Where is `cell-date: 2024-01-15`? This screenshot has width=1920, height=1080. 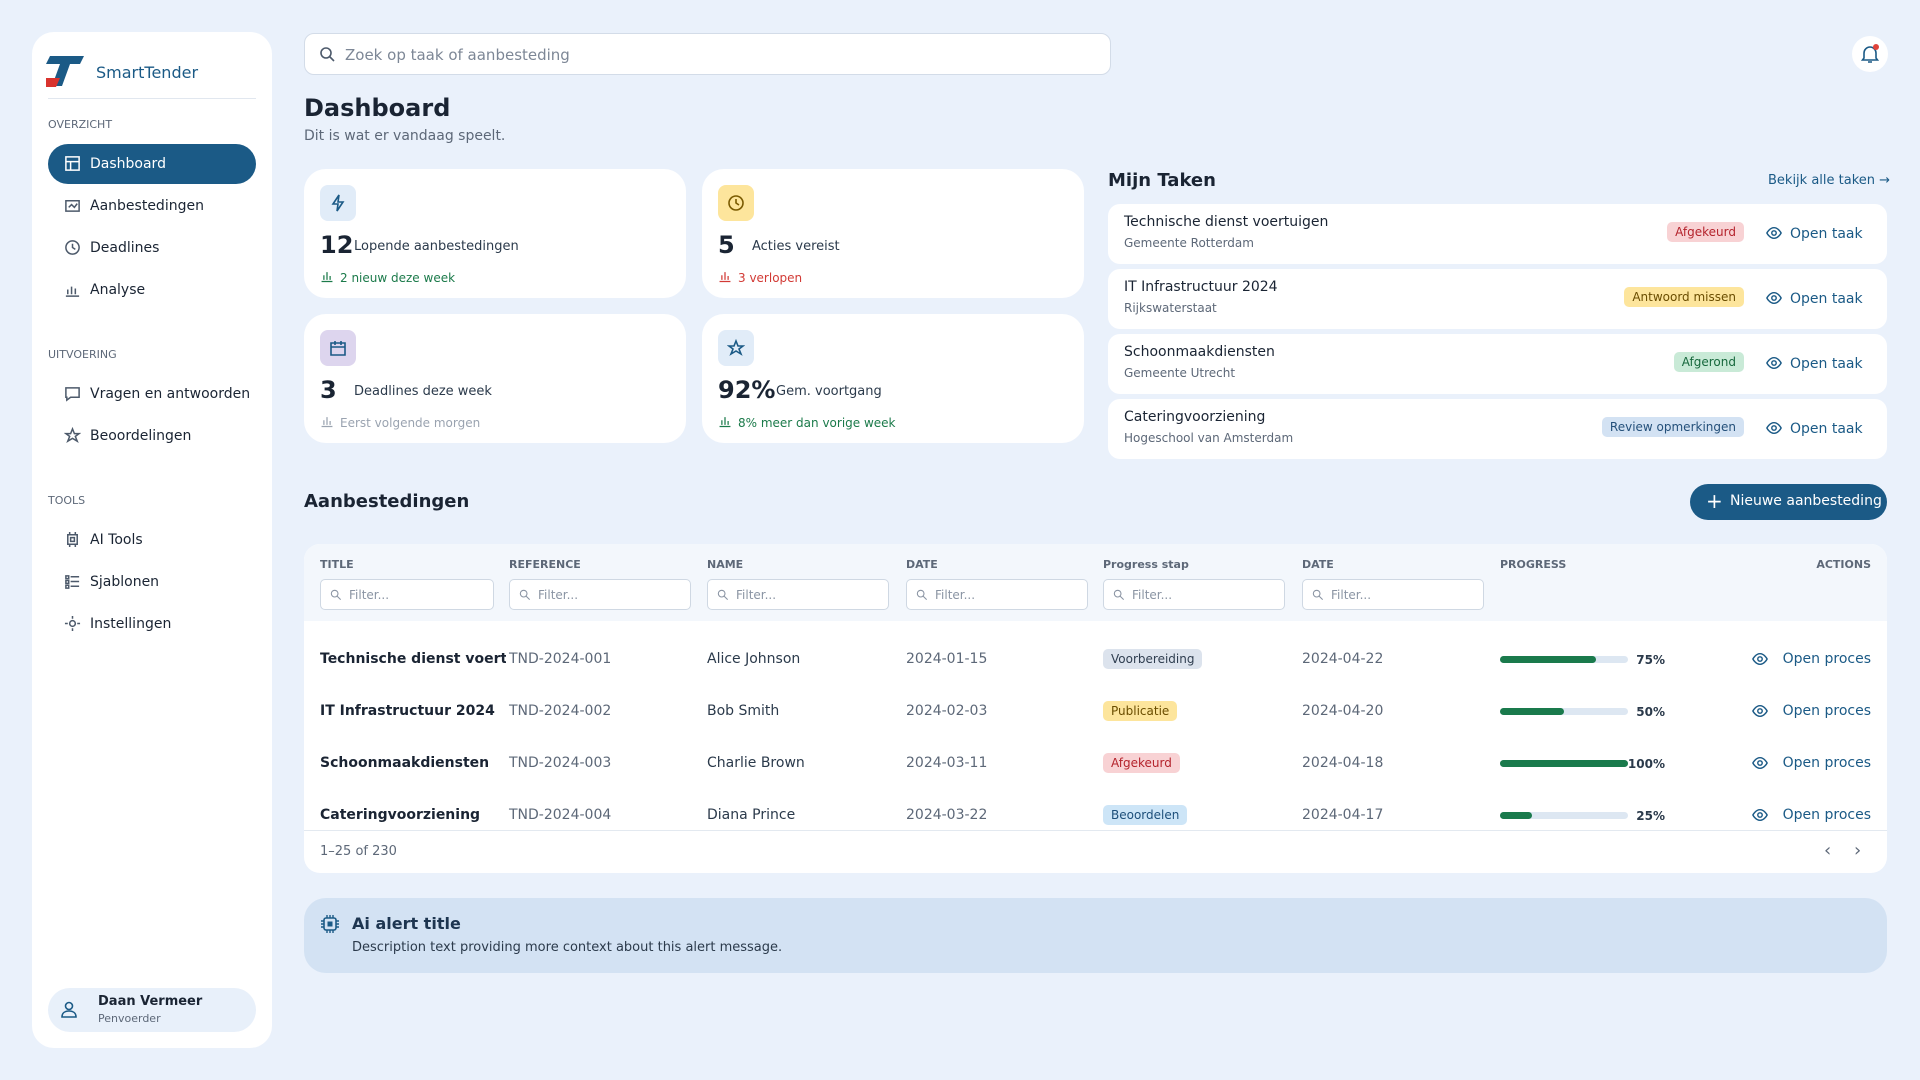 cell-date: 2024-01-15 is located at coordinates (947, 659).